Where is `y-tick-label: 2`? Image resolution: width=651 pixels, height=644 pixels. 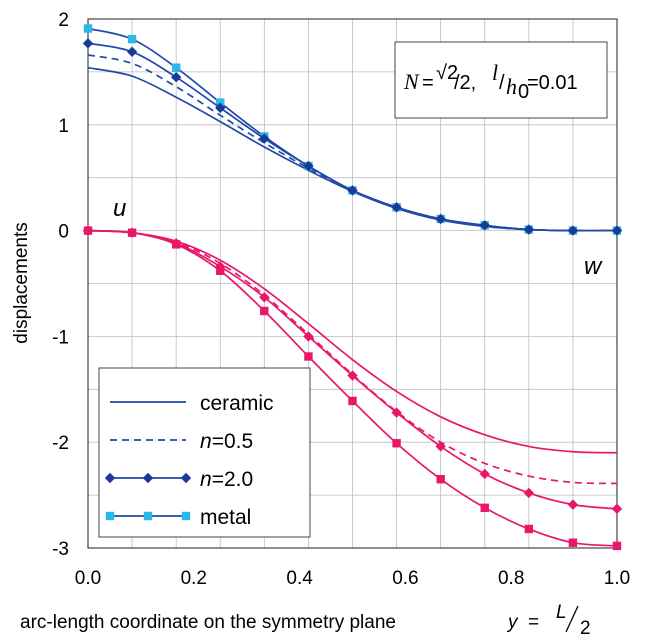 y-tick-label: 2 is located at coordinates (63, 20).